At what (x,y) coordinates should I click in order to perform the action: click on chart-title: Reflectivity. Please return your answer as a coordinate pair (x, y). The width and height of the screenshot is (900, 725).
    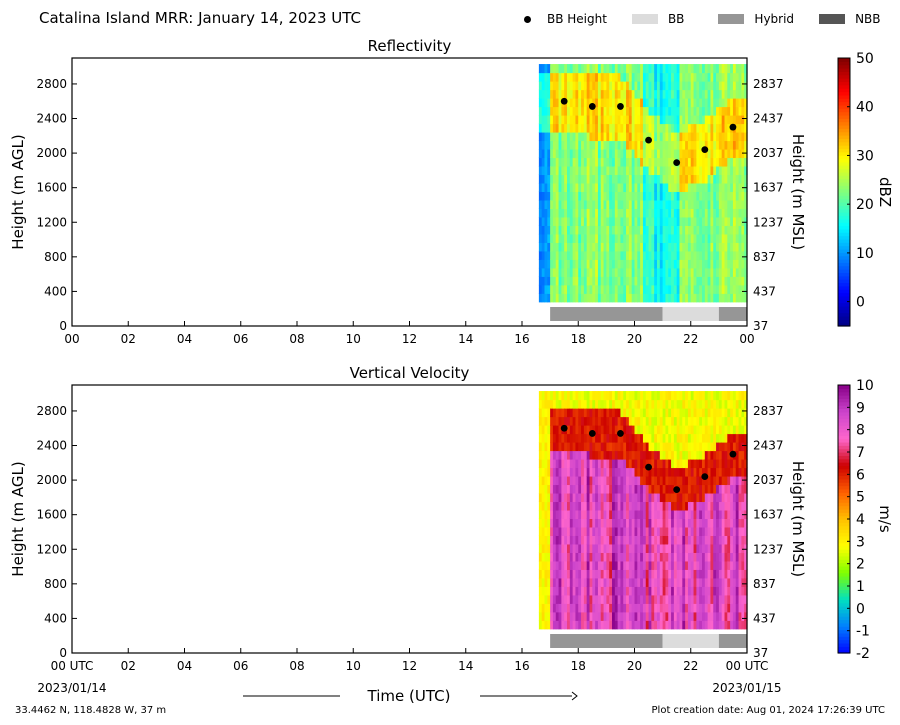
    Looking at the image, I should click on (410, 46).